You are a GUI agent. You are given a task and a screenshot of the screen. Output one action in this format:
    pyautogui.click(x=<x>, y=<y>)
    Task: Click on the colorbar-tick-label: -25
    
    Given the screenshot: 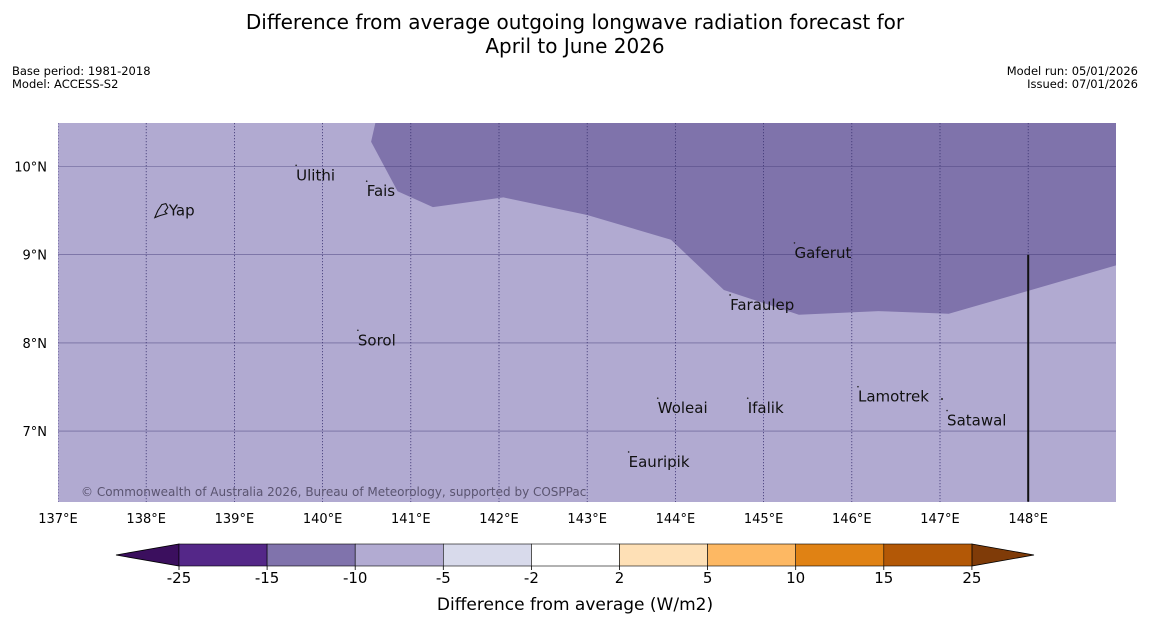 What is the action you would take?
    pyautogui.click(x=179, y=578)
    